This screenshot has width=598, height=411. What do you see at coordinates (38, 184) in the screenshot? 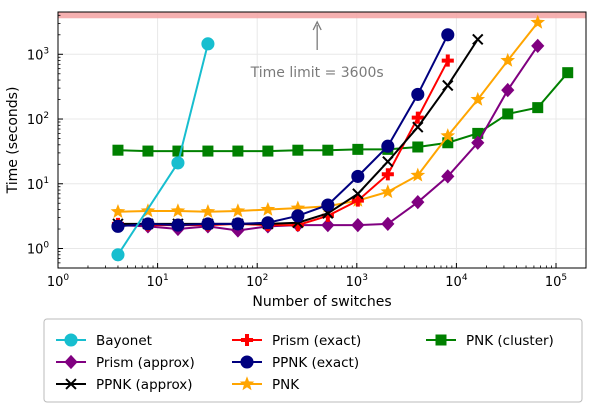
I see `y-tick-label: 10¹` at bounding box center [38, 184].